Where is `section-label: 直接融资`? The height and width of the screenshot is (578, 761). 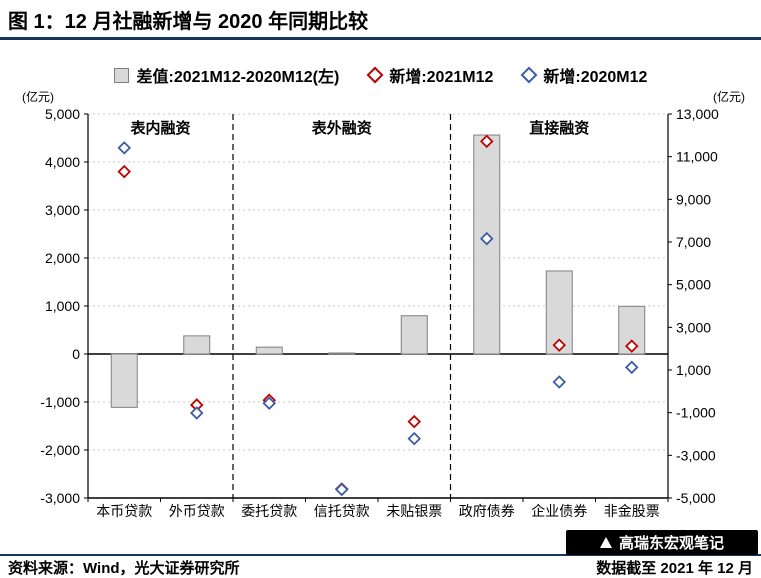 section-label: 直接融资 is located at coordinates (559, 128).